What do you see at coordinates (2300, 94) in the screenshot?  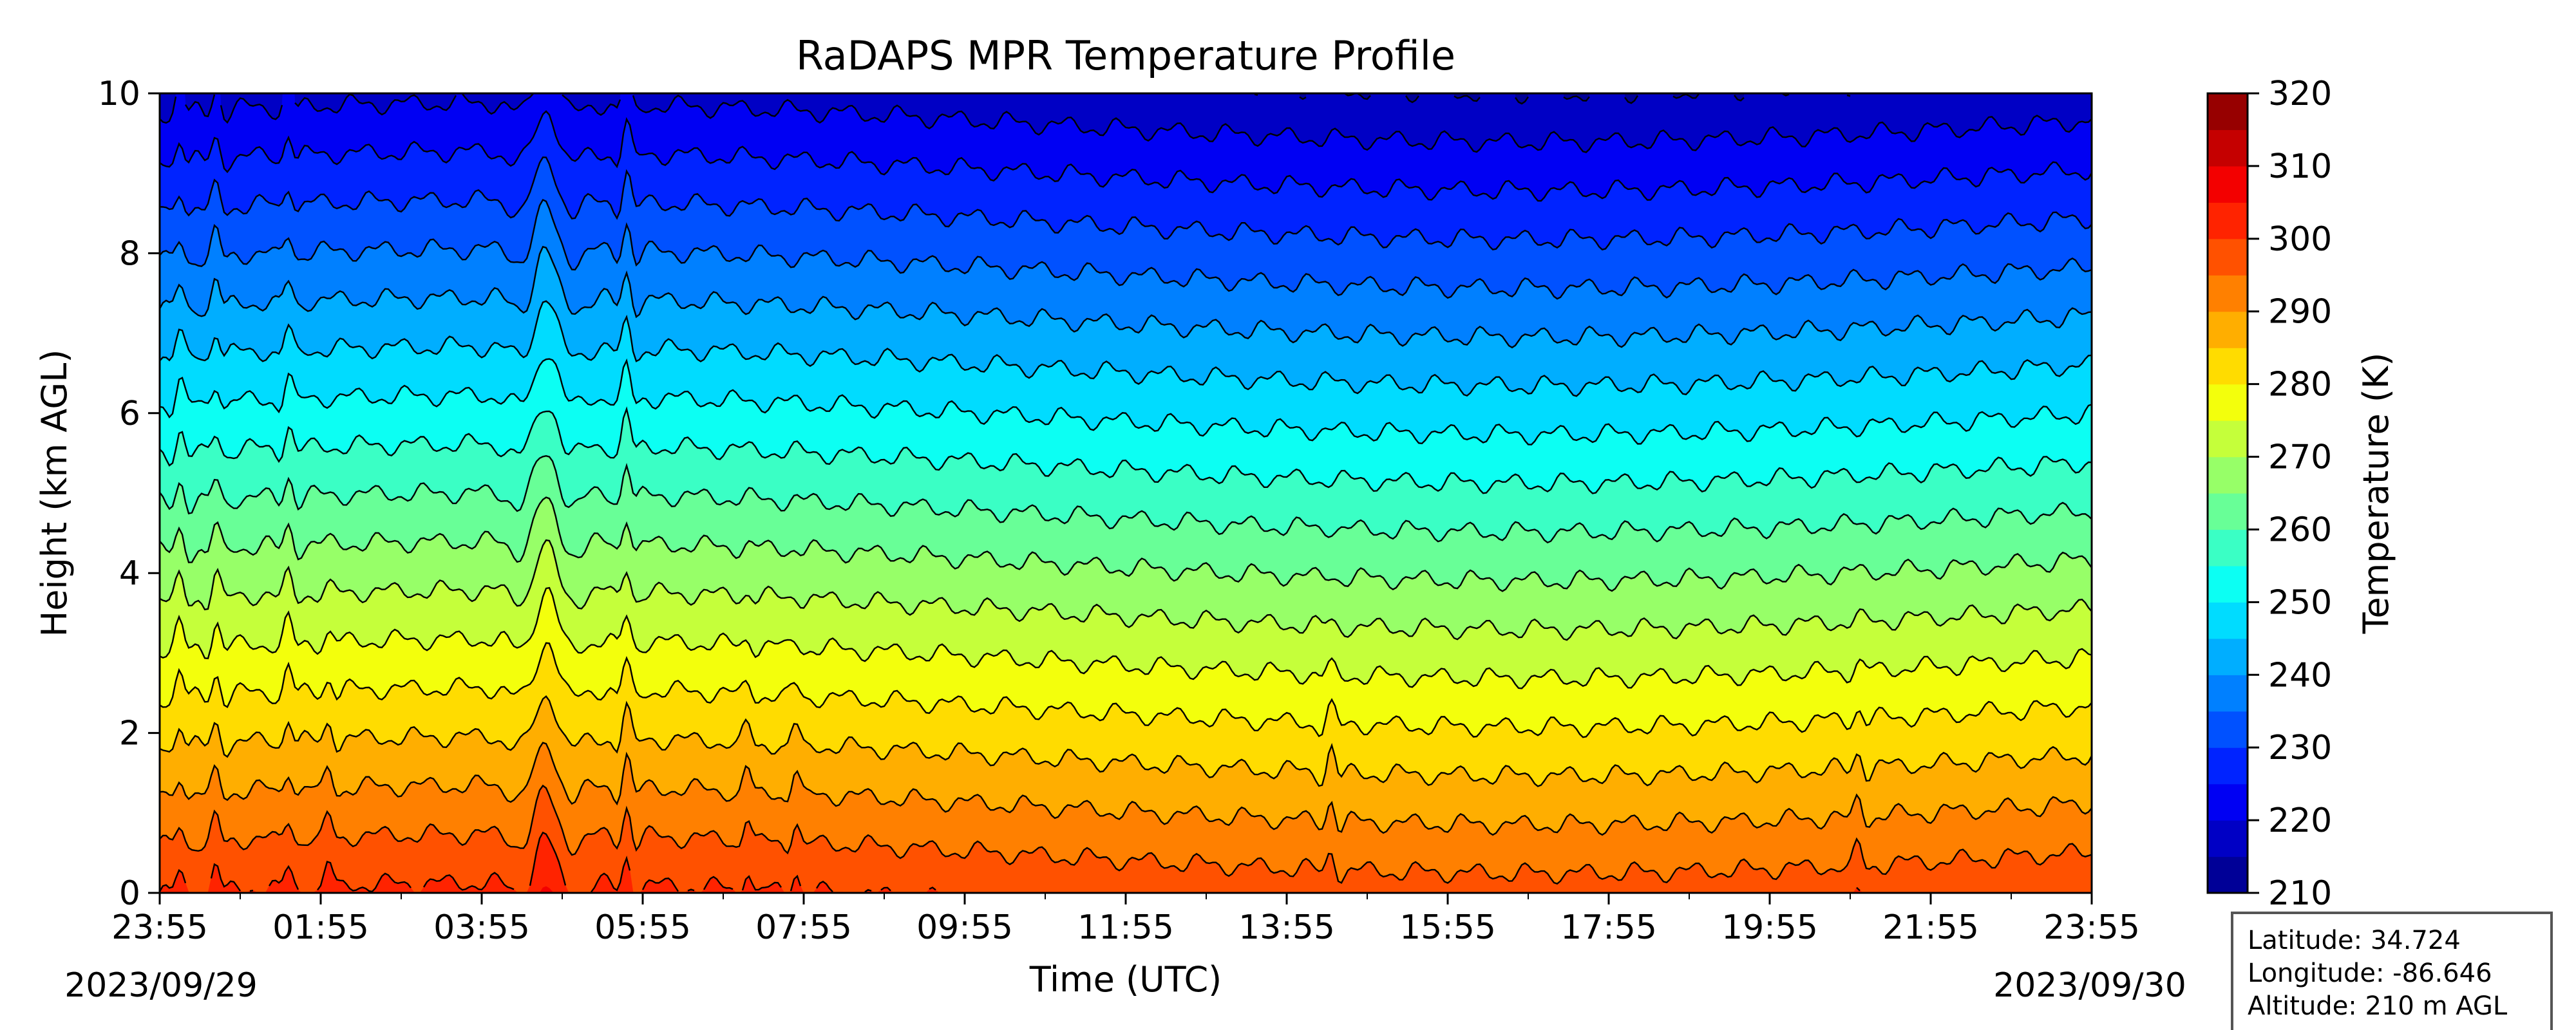 I see `colorbar-tick-label: 320` at bounding box center [2300, 94].